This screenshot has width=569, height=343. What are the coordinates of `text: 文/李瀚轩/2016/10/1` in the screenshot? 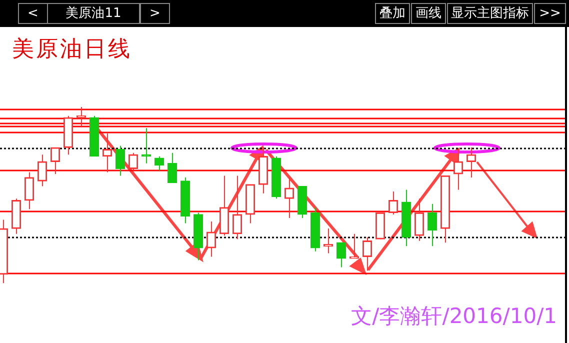 It's located at (454, 316).